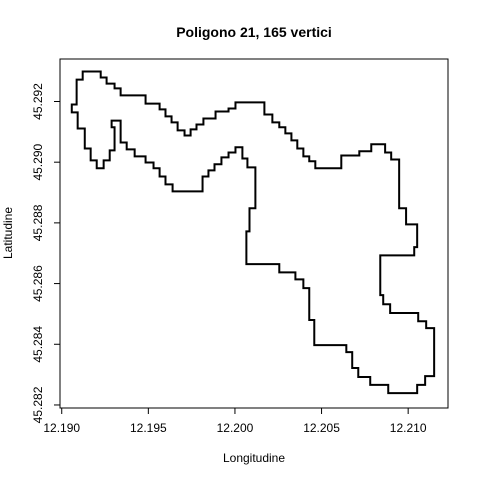 Image resolution: width=480 pixels, height=480 pixels. Describe the element at coordinates (148, 428) in the screenshot. I see `x-tick-label: 12.195` at that location.